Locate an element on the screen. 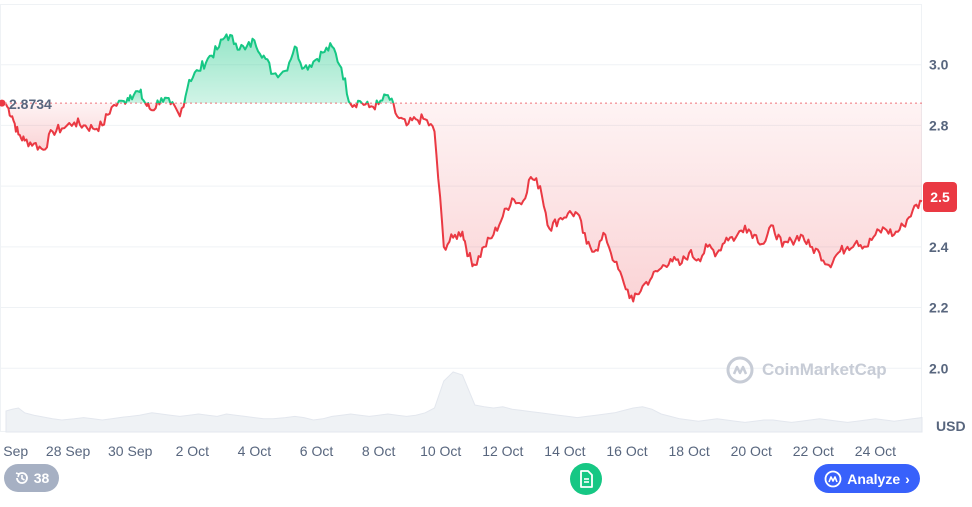 This screenshot has width=972, height=507. history-icon is located at coordinates (21, 478).